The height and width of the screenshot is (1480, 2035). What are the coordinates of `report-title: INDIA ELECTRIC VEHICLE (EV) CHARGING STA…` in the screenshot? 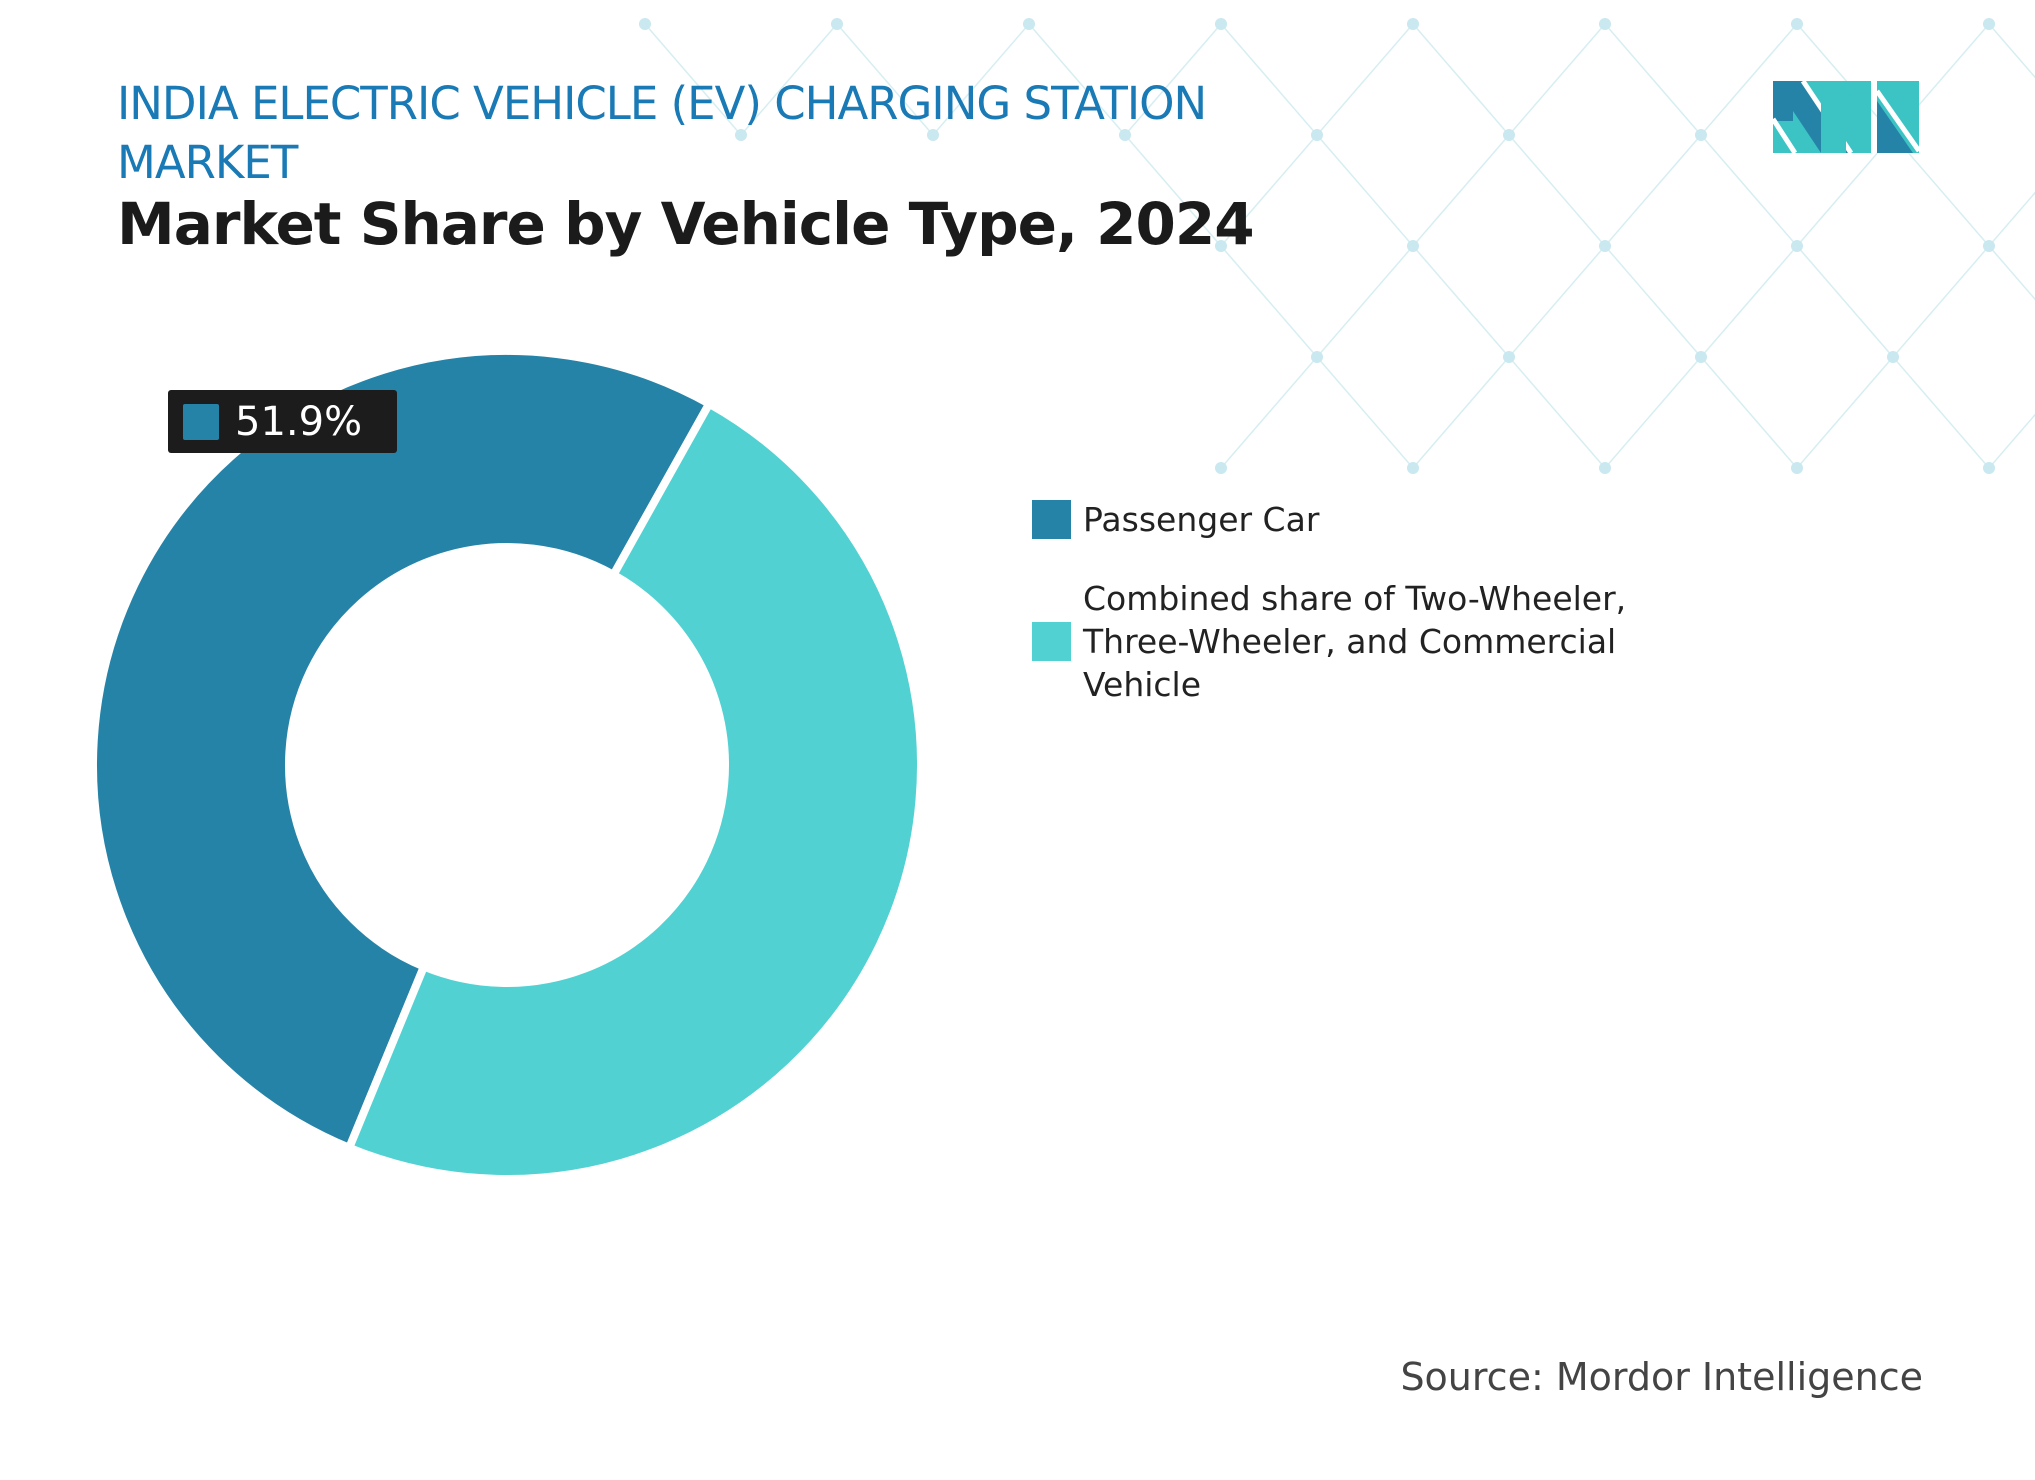 It's located at (662, 133).